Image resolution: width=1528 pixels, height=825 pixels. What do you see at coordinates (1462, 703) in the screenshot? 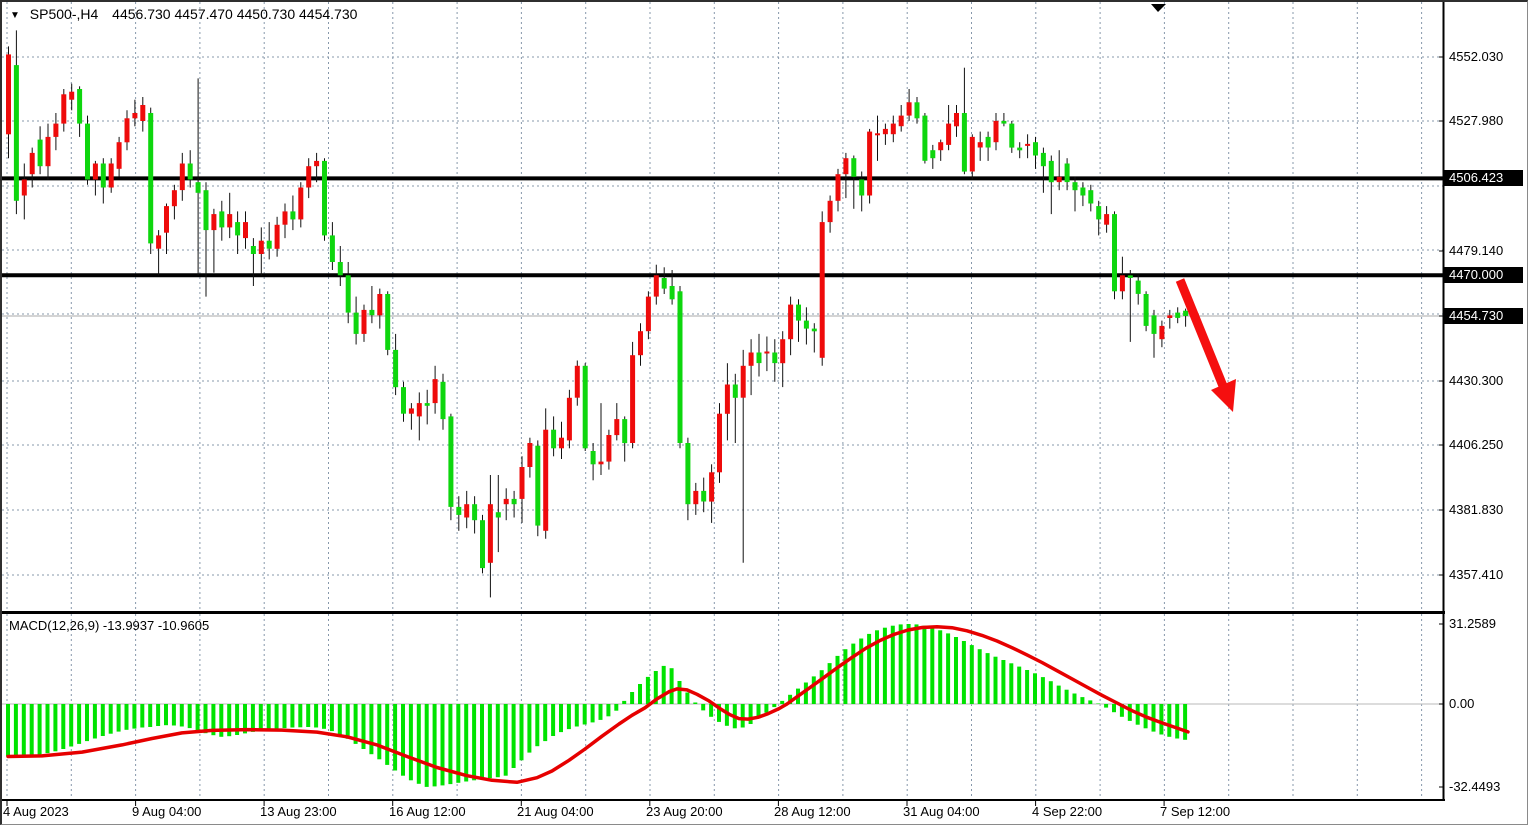
I see `macd-axis-label: 0.00` at bounding box center [1462, 703].